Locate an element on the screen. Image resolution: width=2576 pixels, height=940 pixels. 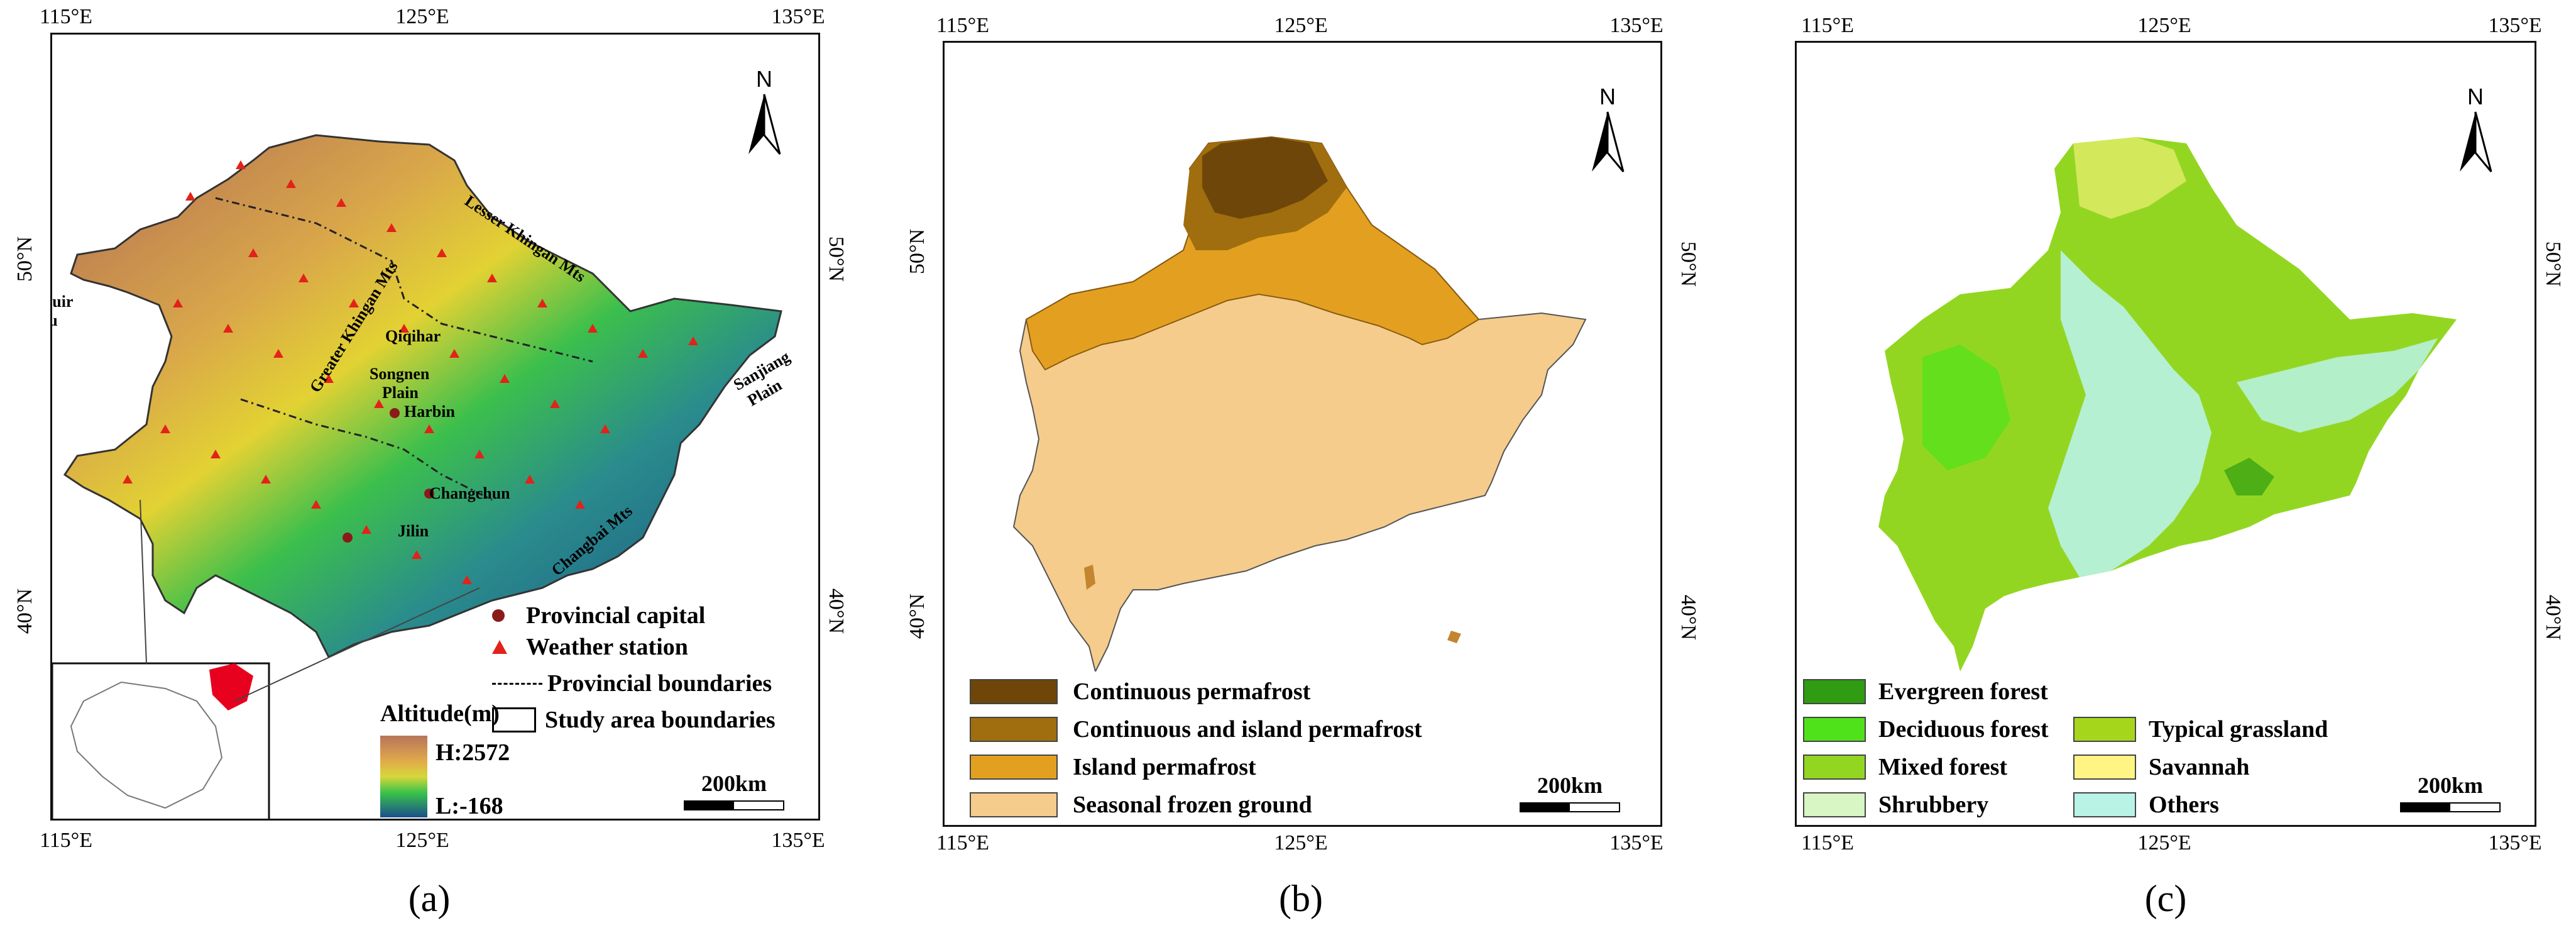
swatch-deciduous is located at coordinates (1834, 729).